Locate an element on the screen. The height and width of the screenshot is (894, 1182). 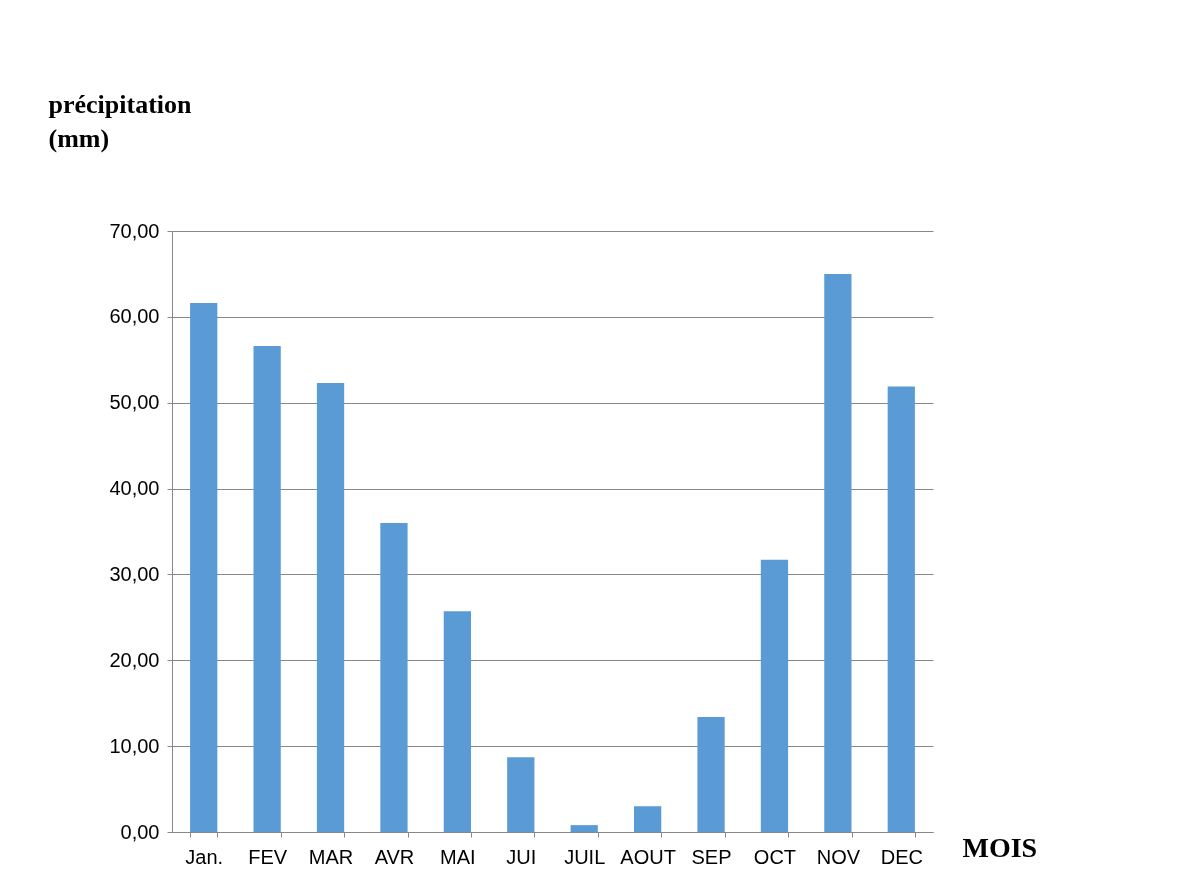
x-tick-label: SEP is located at coordinates (711, 856).